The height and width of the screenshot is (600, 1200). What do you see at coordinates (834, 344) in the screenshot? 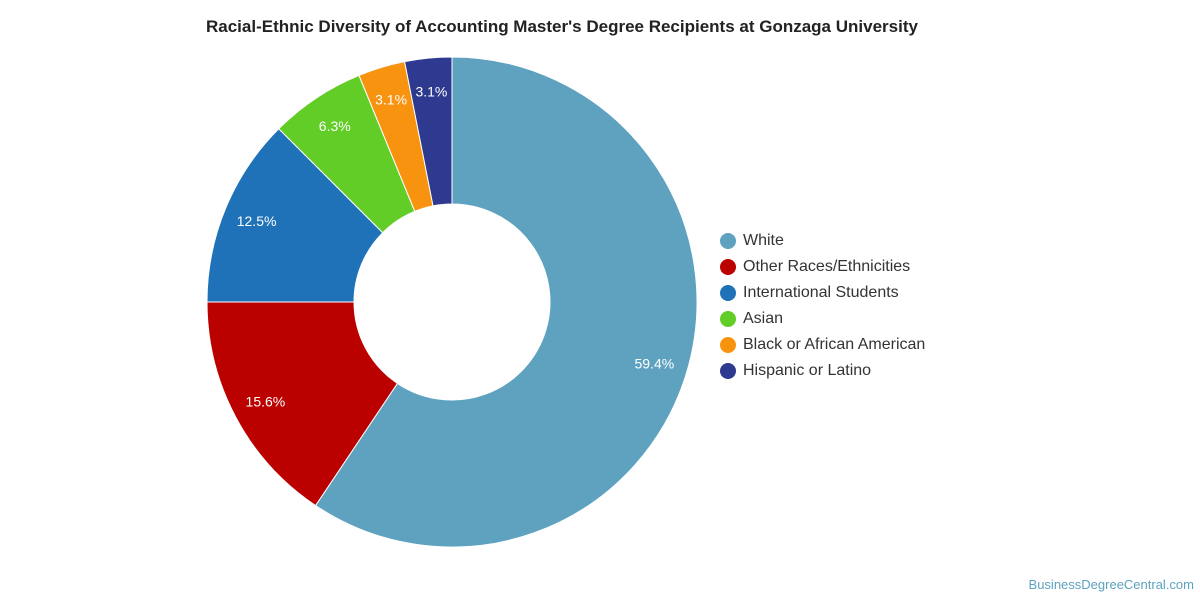
I see `legend-label-black-or-african-american: Black or African American` at bounding box center [834, 344].